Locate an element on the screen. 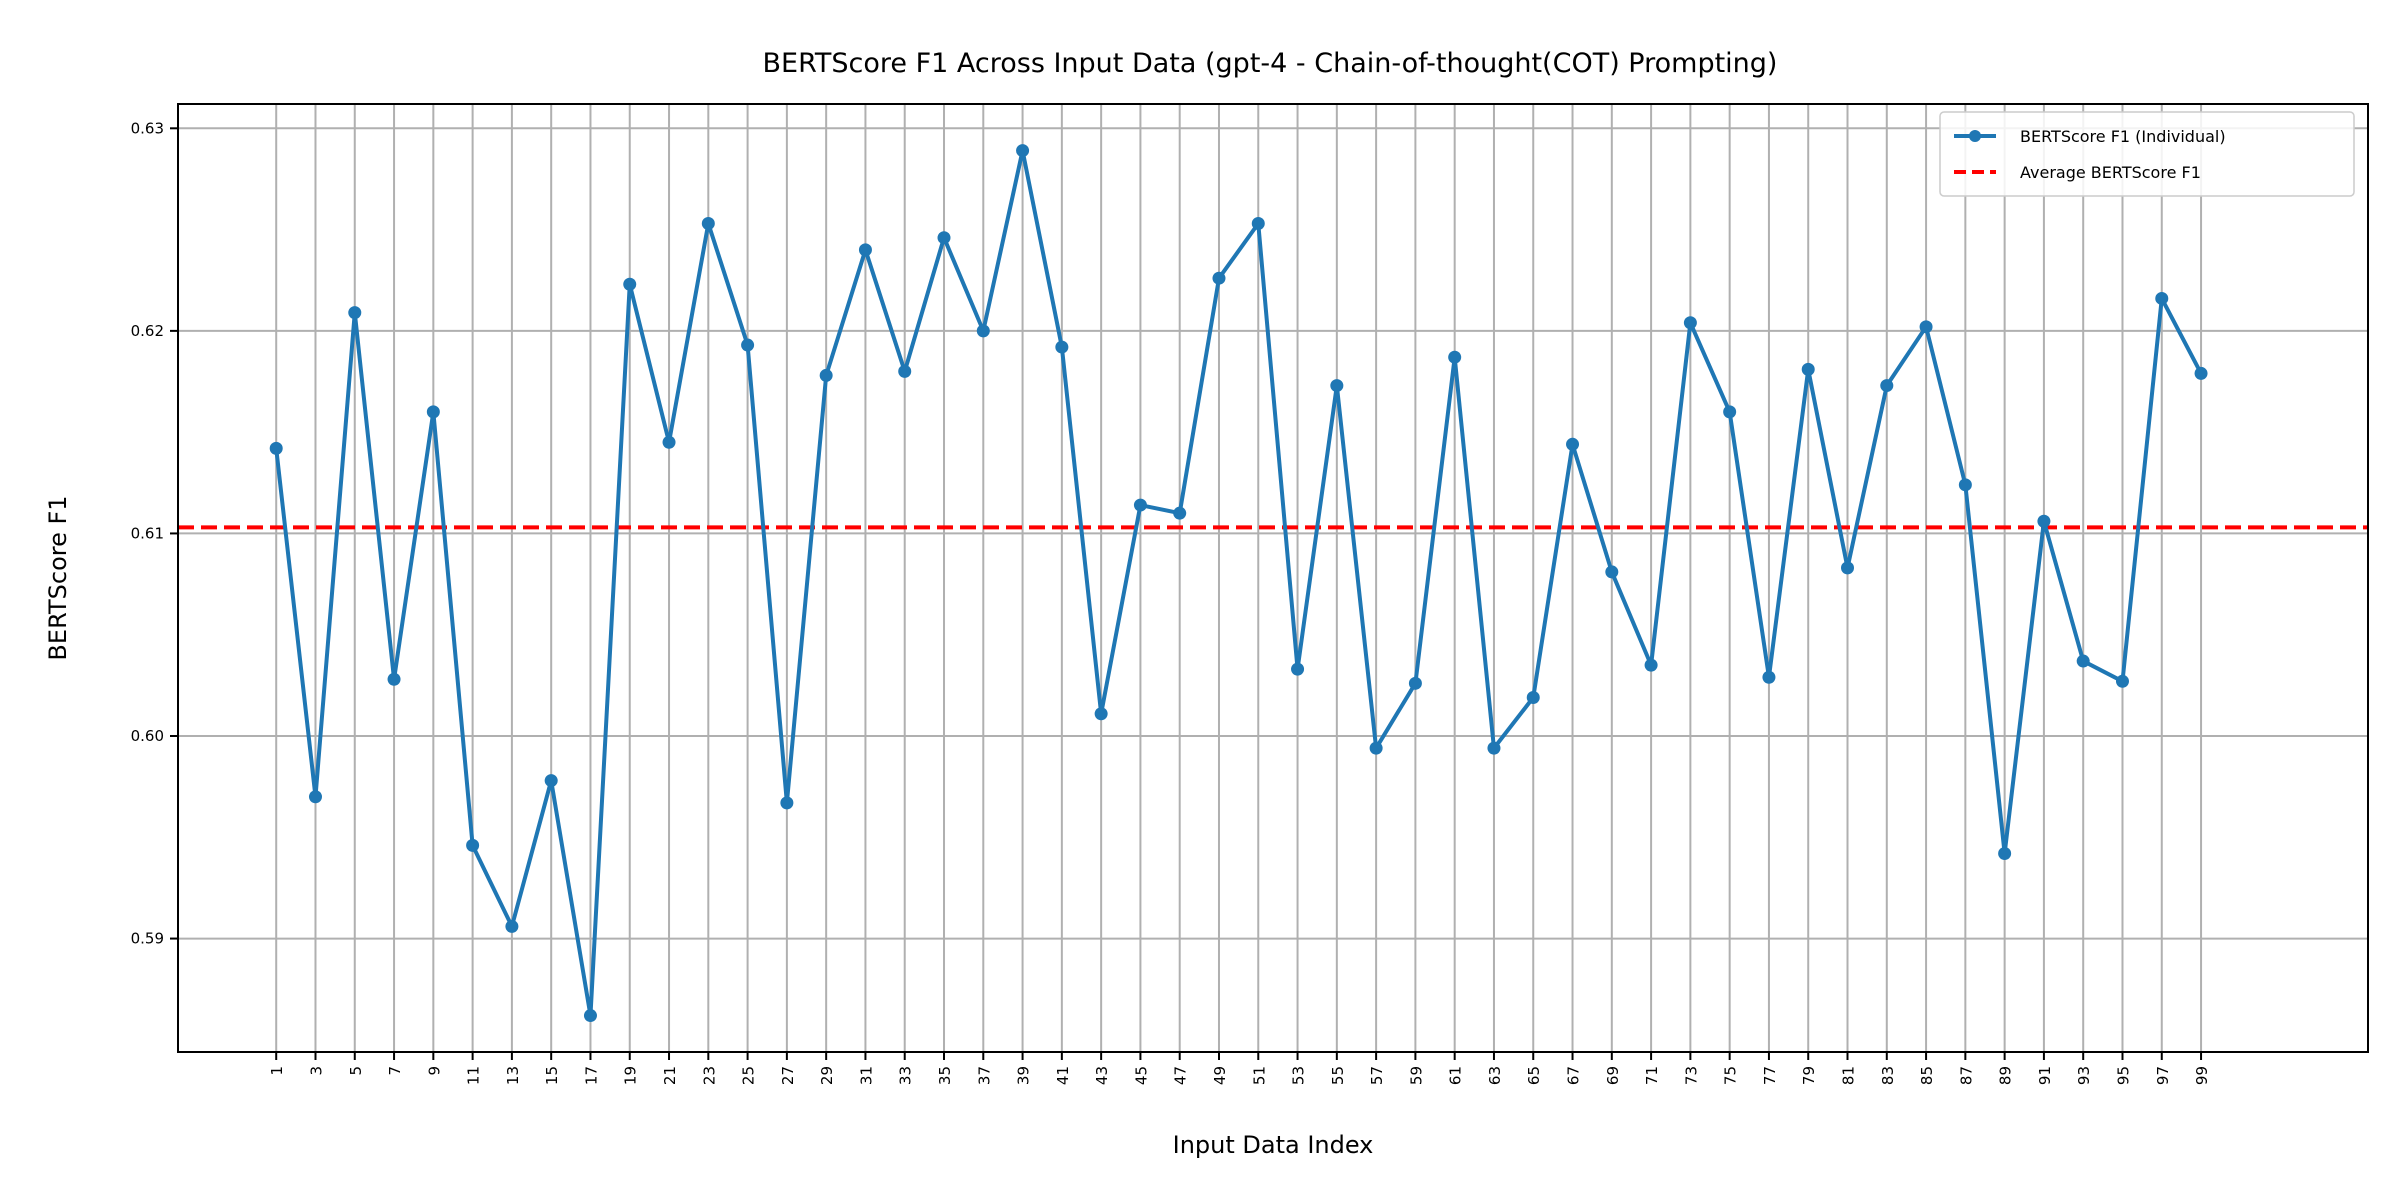  x-axis-label: Input Data Index is located at coordinates (1273, 1145).